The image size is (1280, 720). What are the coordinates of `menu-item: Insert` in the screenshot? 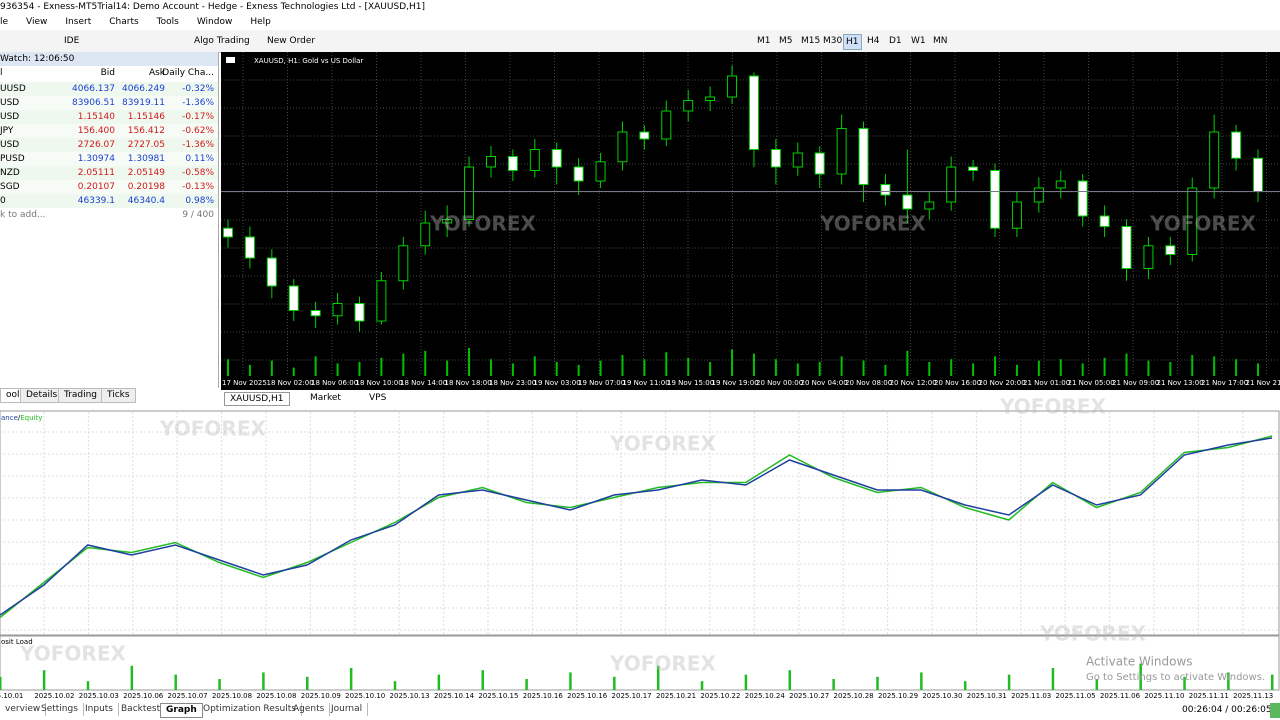 It's located at (78, 22).